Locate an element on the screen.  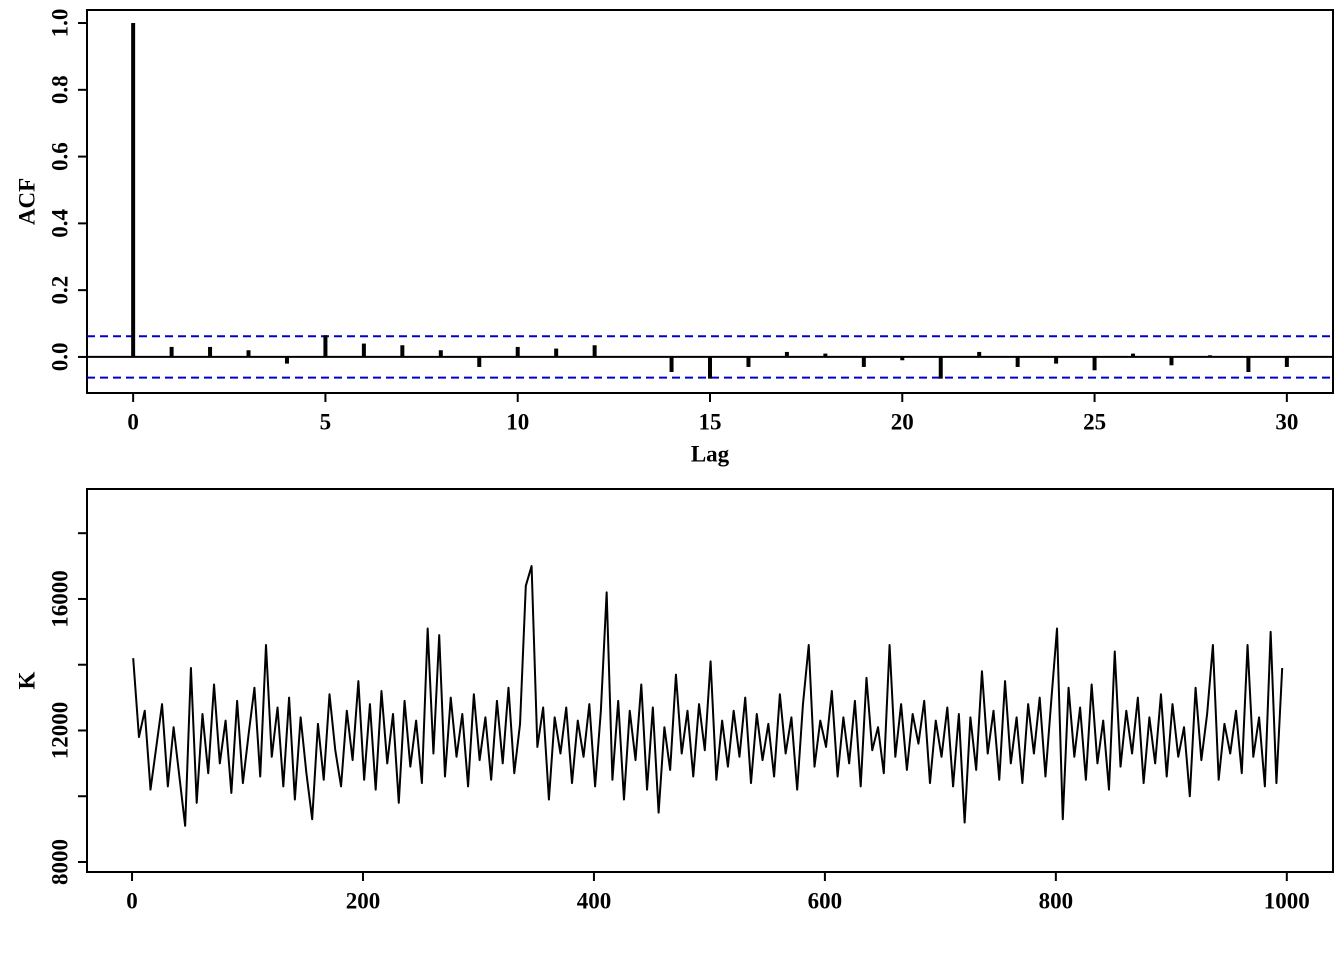
x-tick-label: 15 is located at coordinates (710, 421).